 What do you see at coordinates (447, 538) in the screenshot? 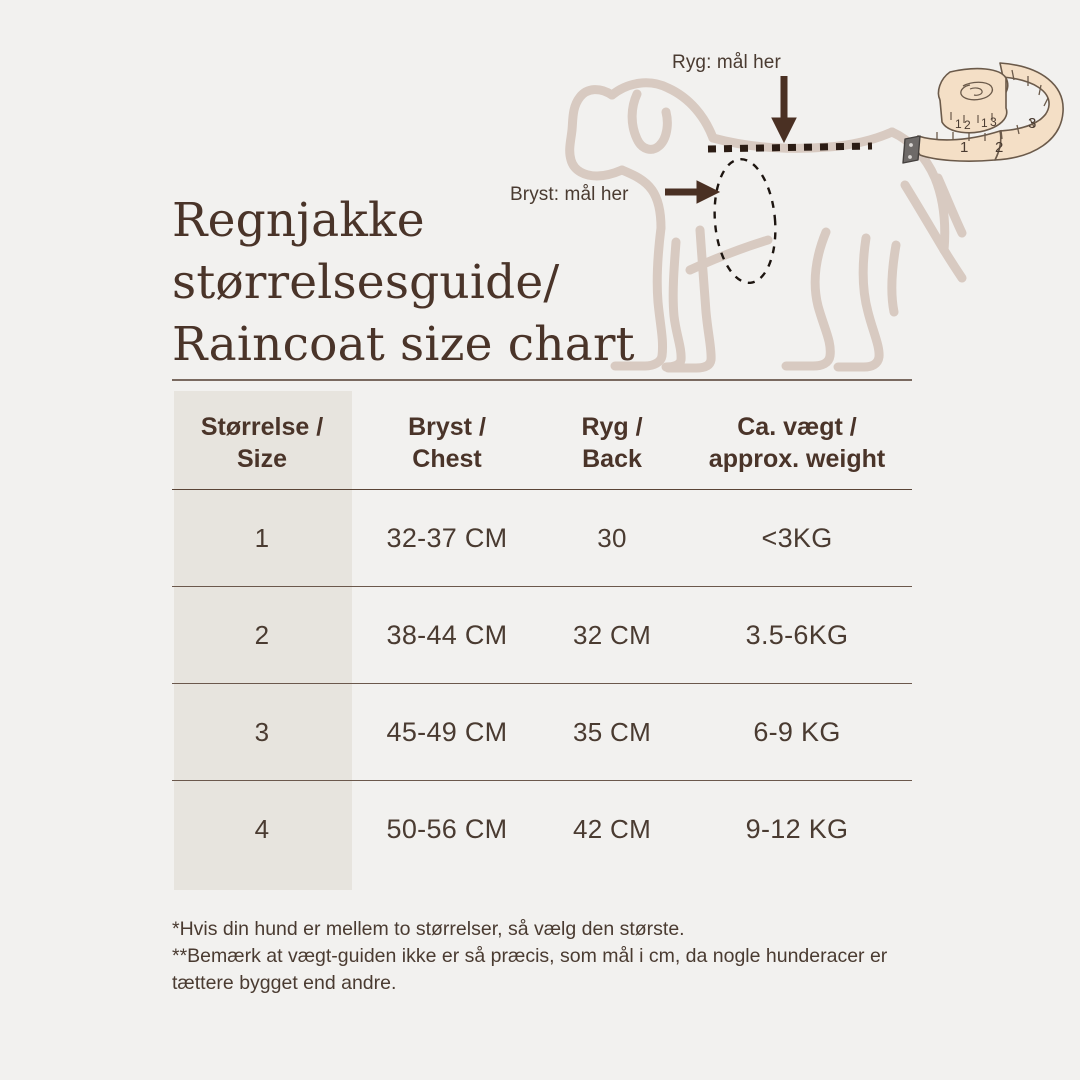
I see `cell-chest: 32-37 CM` at bounding box center [447, 538].